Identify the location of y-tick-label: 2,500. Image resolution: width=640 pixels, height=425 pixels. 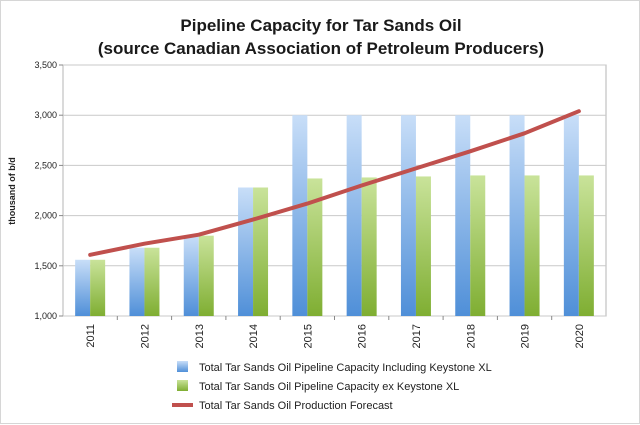
(45, 165).